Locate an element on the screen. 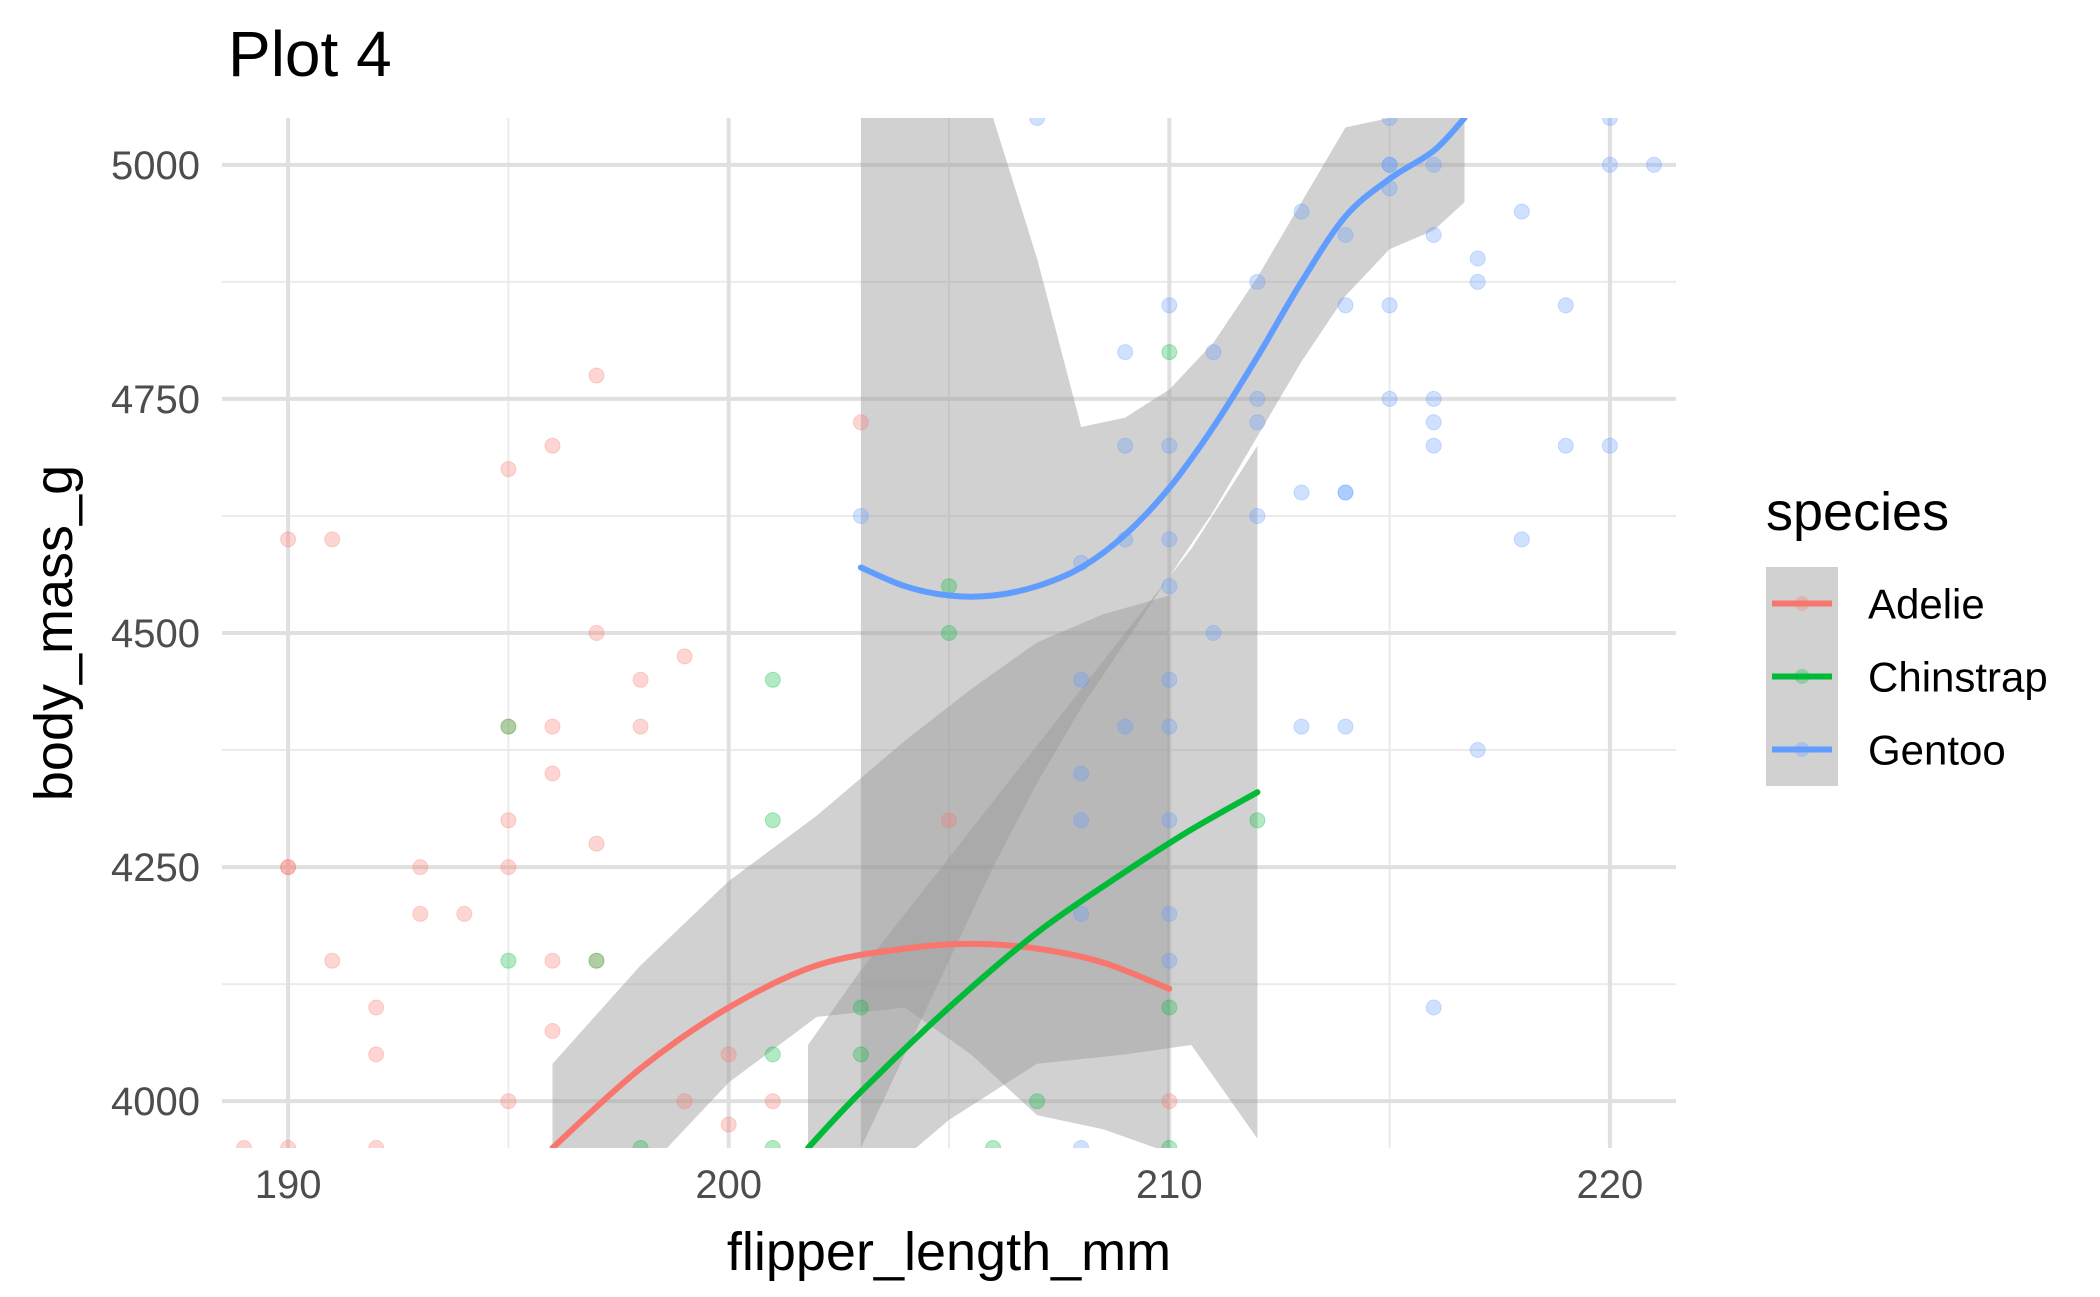 Image resolution: width=2100 pixels, height=1297 pixels. x-axis-ticks: 190 200 210 220 is located at coordinates (949, 1185).